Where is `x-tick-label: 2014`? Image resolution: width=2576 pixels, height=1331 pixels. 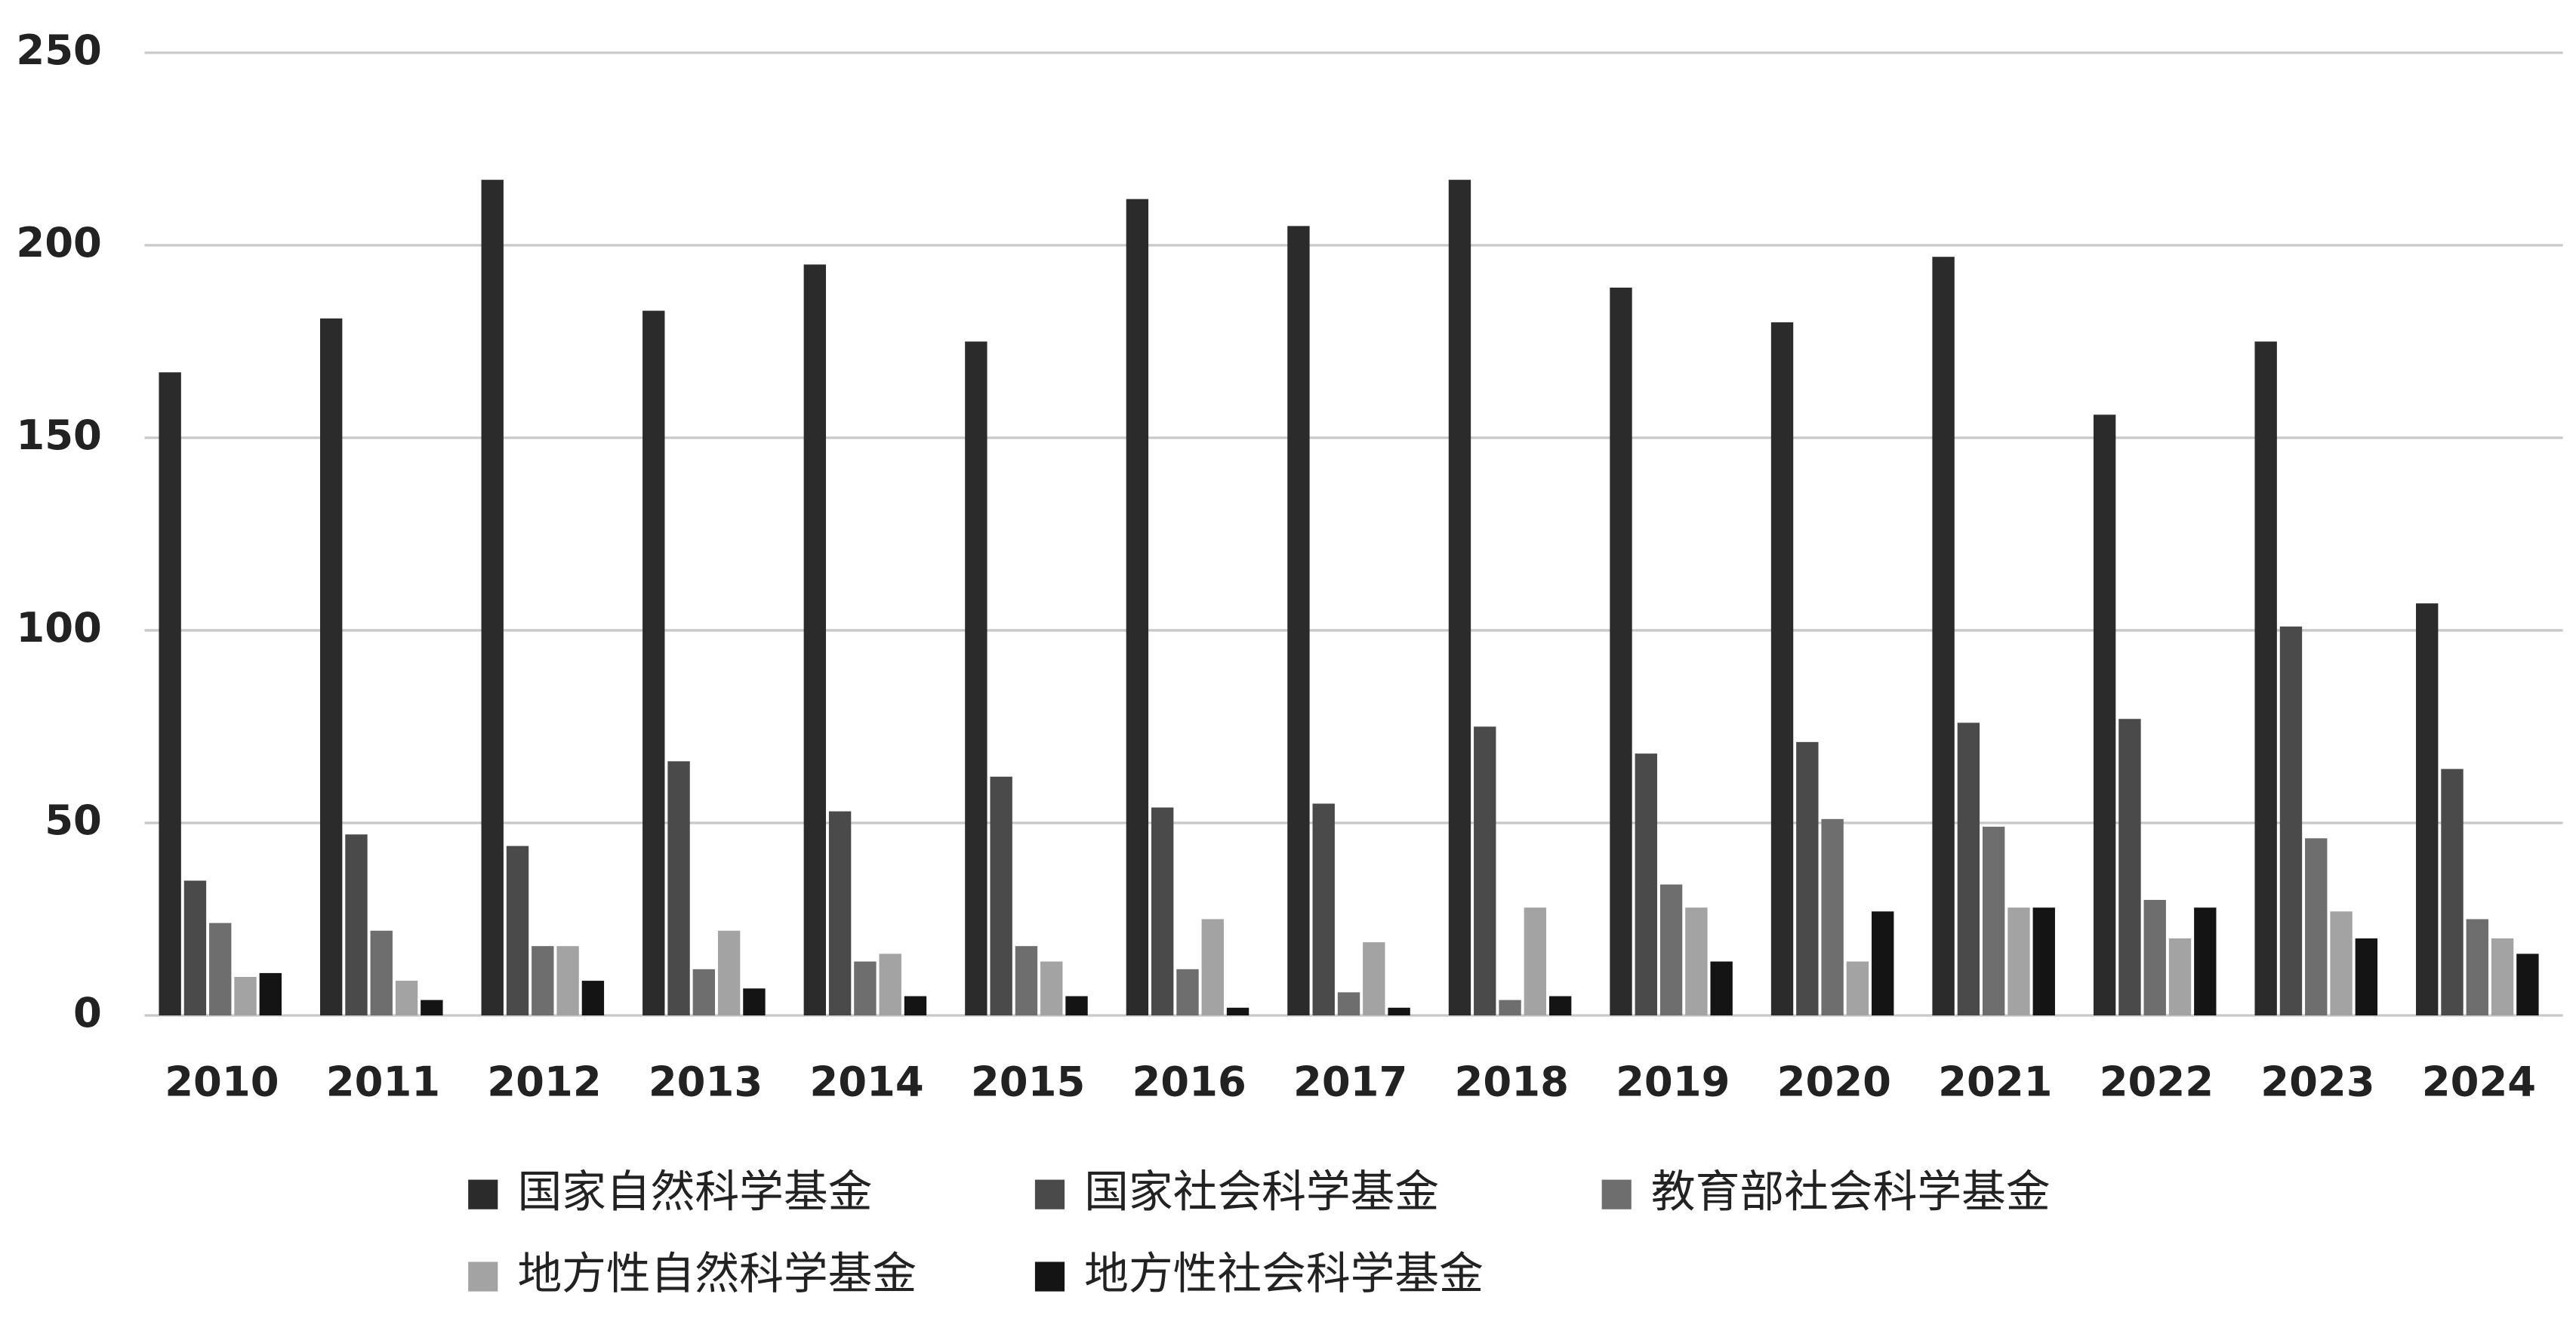 x-tick-label: 2014 is located at coordinates (866, 1082).